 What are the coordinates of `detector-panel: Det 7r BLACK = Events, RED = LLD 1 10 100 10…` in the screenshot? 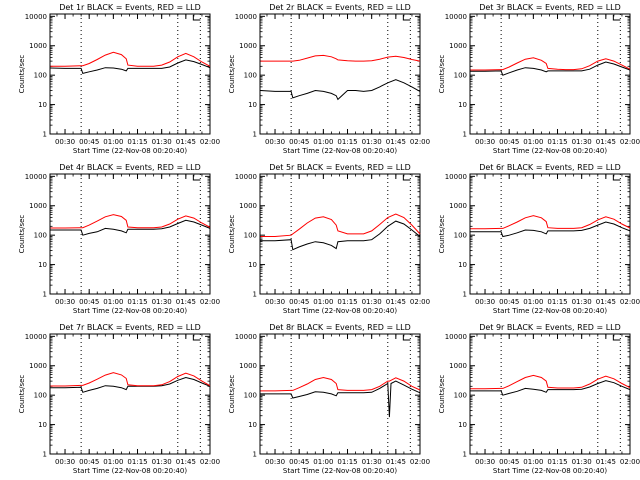 It's located at (119, 399).